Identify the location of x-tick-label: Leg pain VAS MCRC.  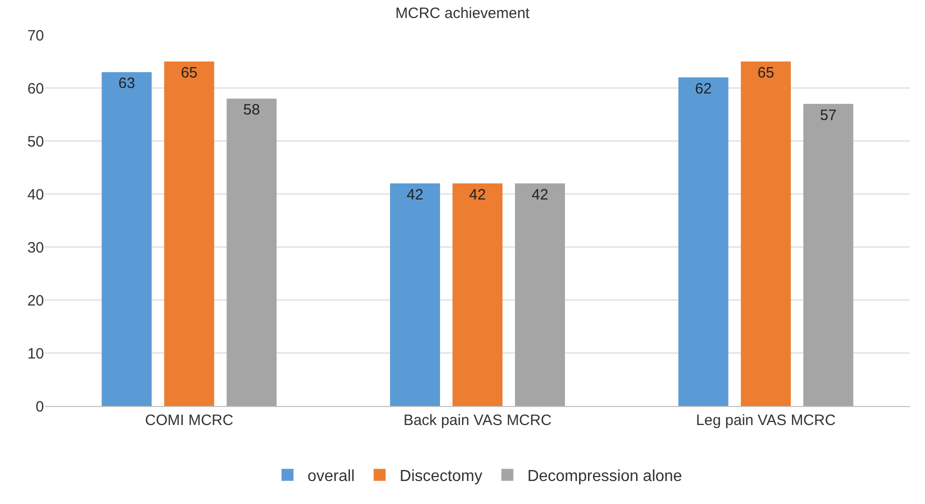
(766, 420).